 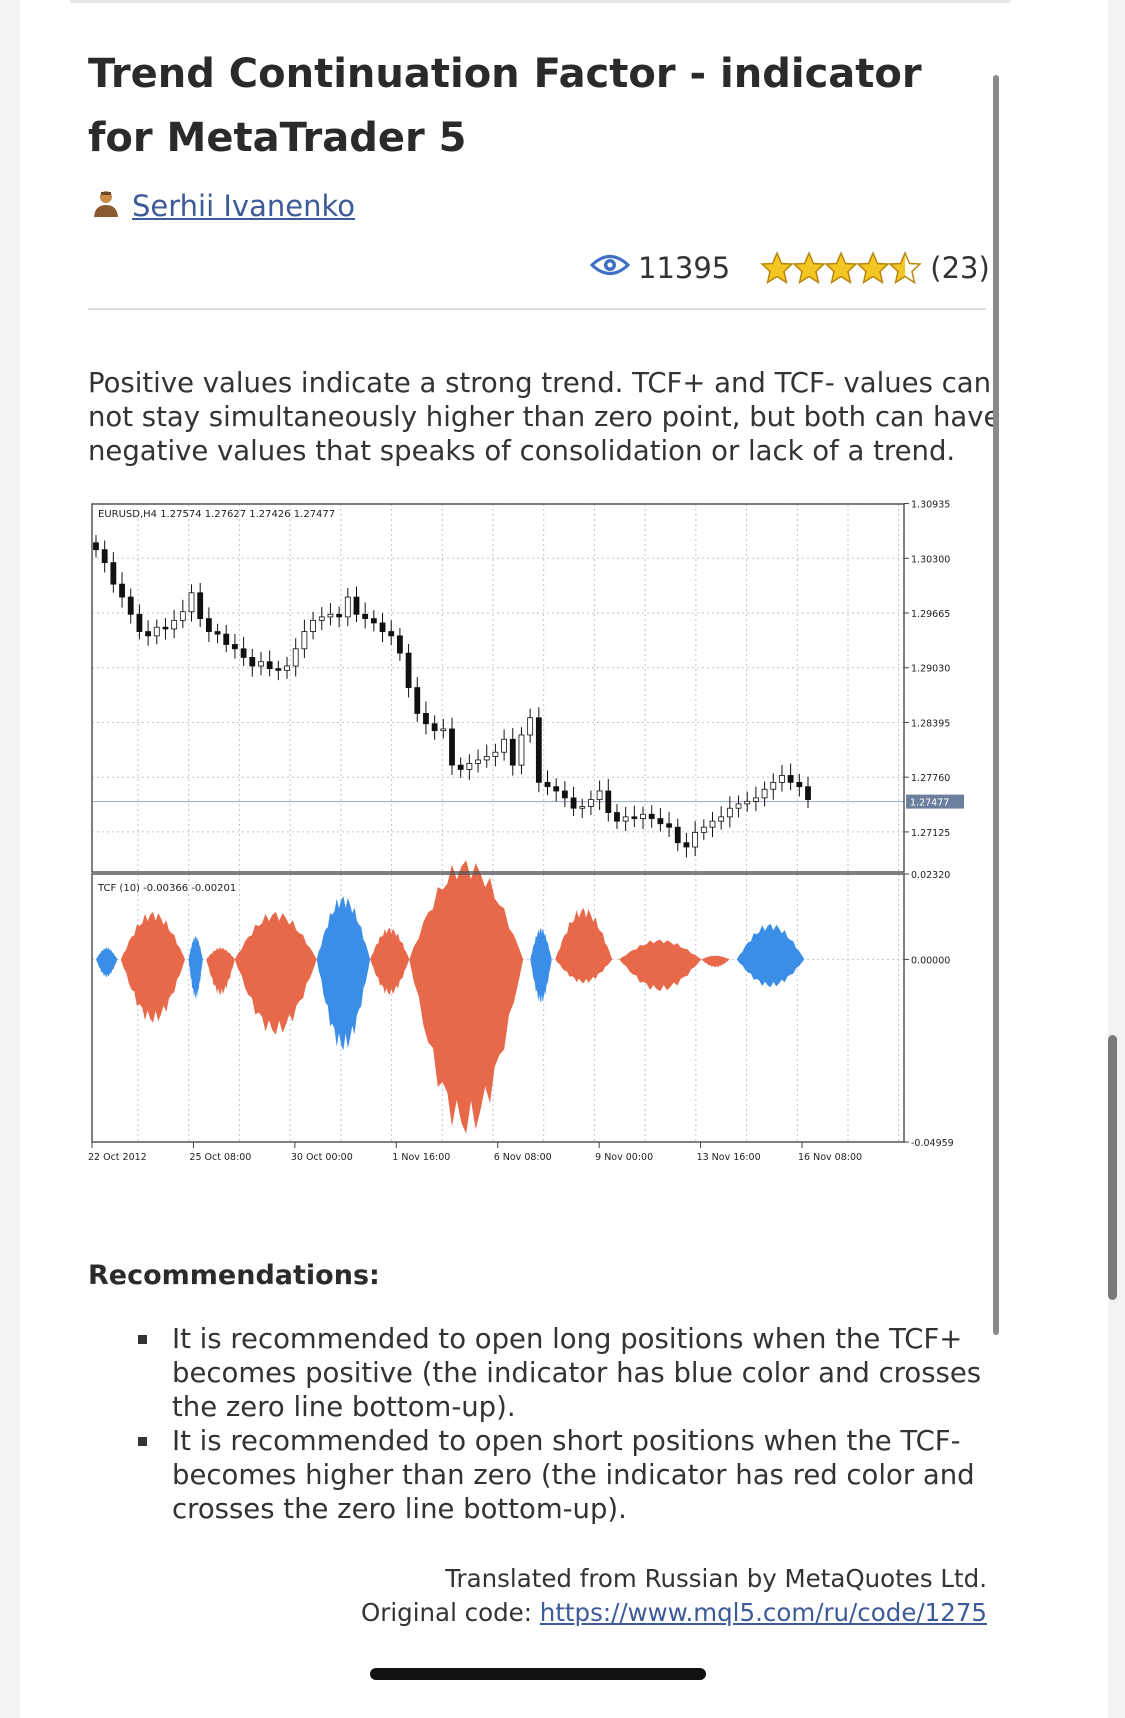 I want to click on half-star-icon, so click(x=905, y=268).